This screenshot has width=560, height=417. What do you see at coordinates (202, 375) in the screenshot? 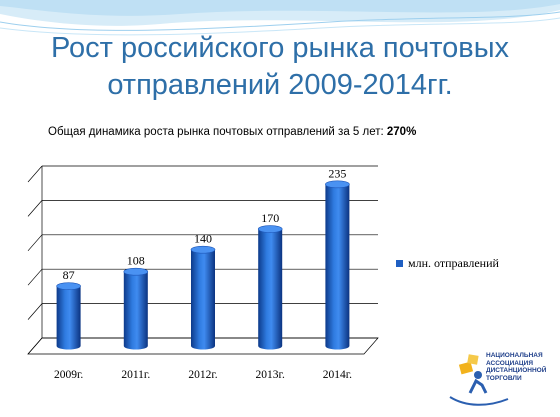
I see `x-tick-label: 2012г.` at bounding box center [202, 375].